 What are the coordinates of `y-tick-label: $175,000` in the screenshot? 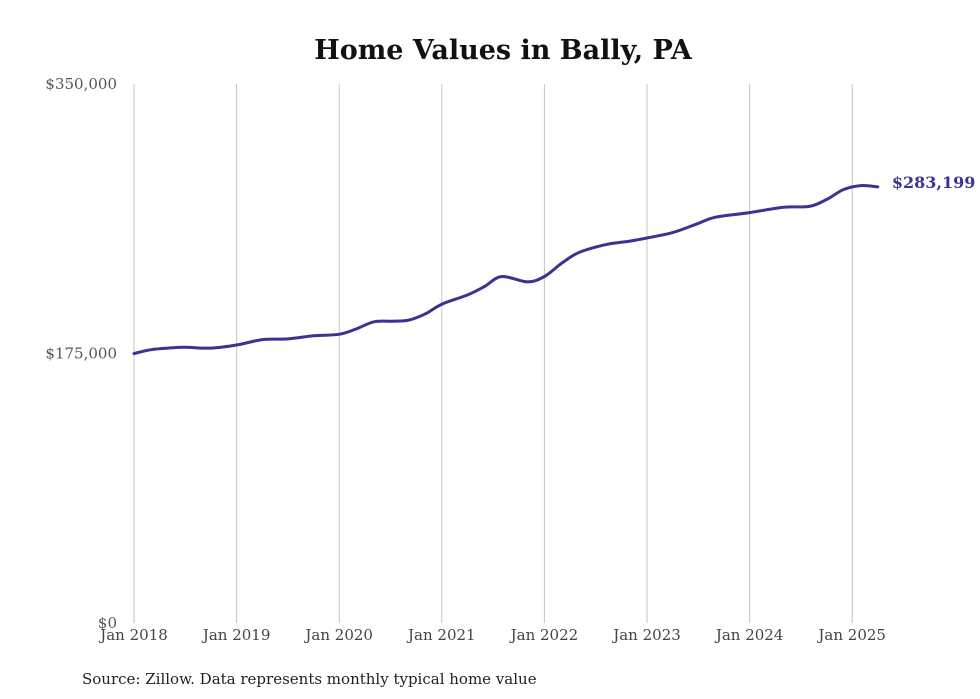 It's located at (81, 354).